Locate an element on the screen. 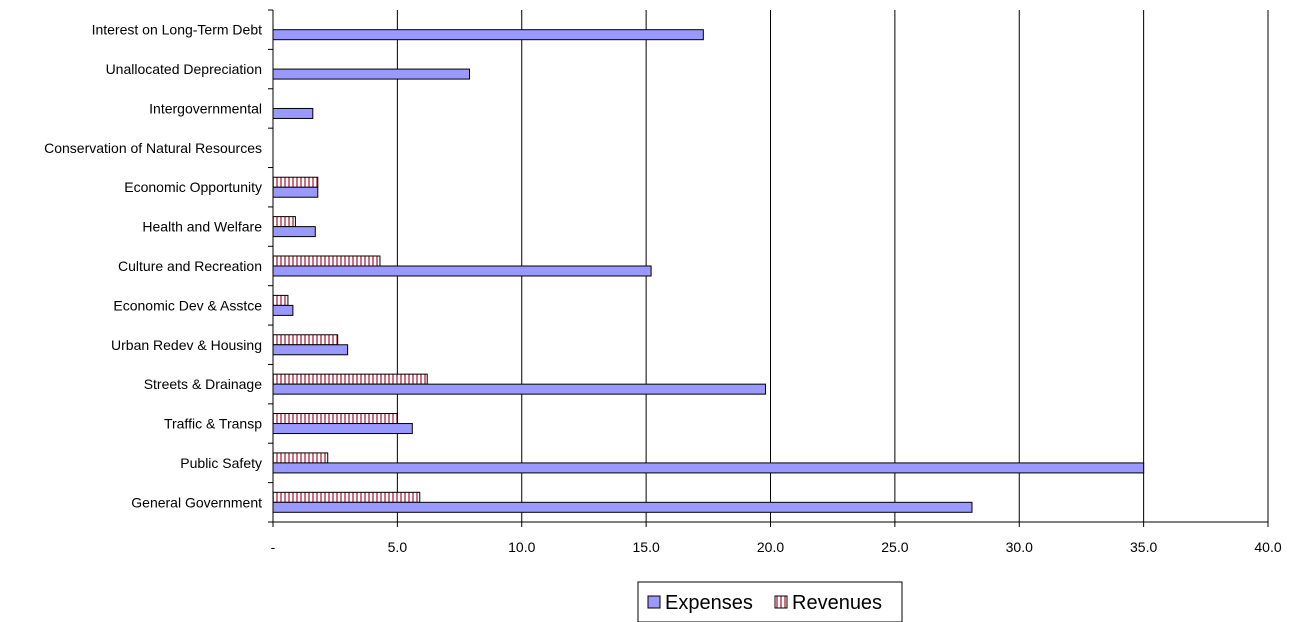 The image size is (1299, 622). x-tick-label: 10.0 is located at coordinates (521, 547).